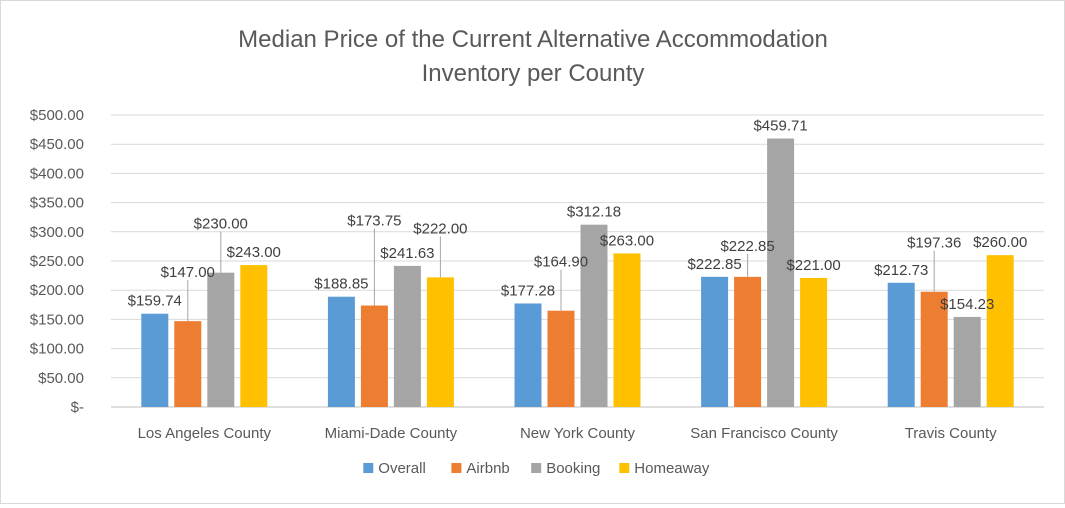 Image resolution: width=1065 pixels, height=508 pixels. Describe the element at coordinates (374, 221) in the screenshot. I see `data-label: $173.75` at that location.